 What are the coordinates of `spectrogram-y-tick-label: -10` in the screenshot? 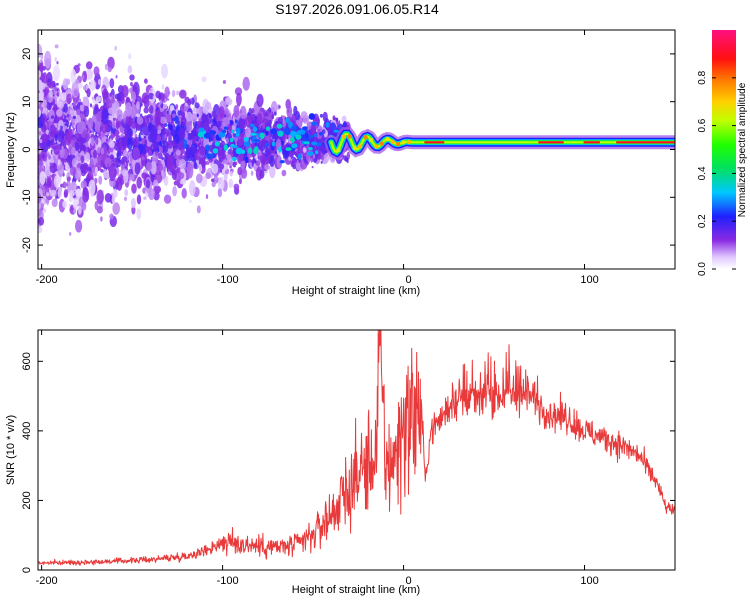 It's located at (27, 197).